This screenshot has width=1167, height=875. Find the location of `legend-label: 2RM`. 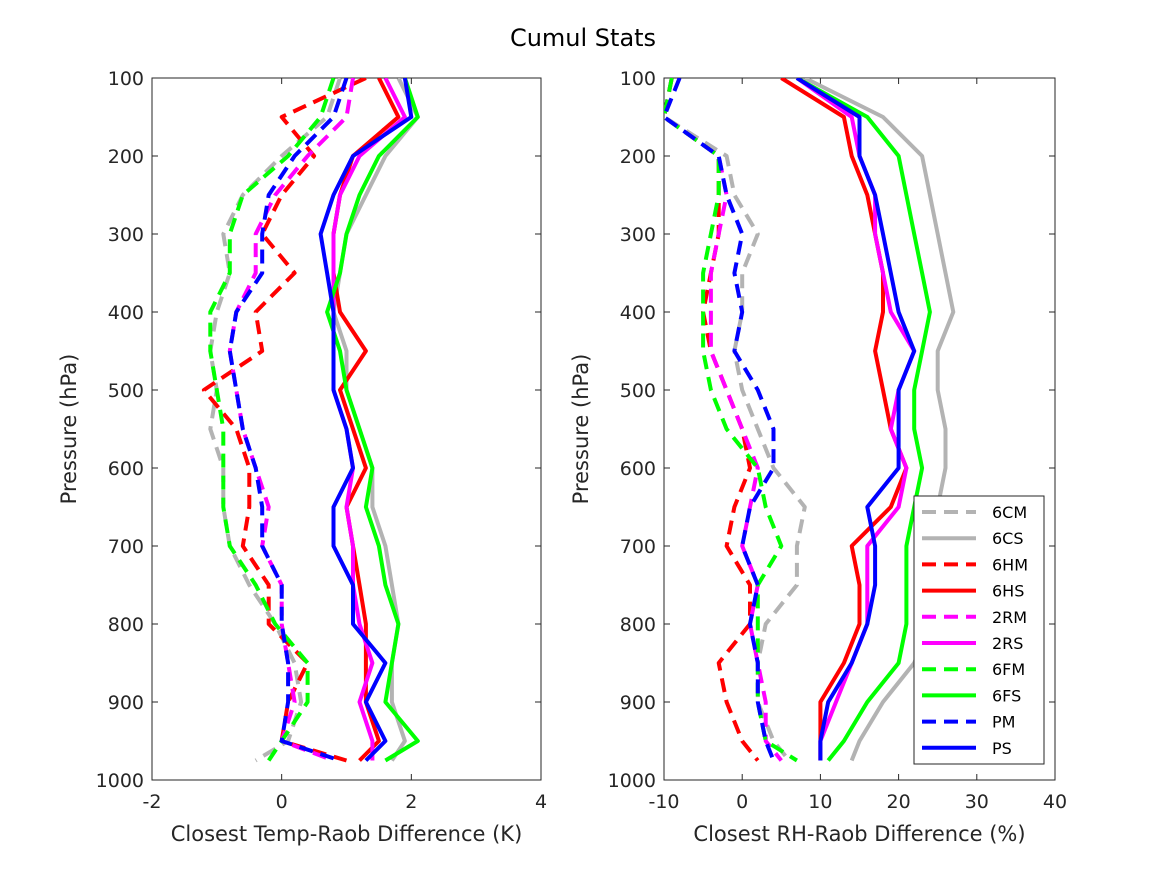

legend-label: 2RM is located at coordinates (1009, 617).